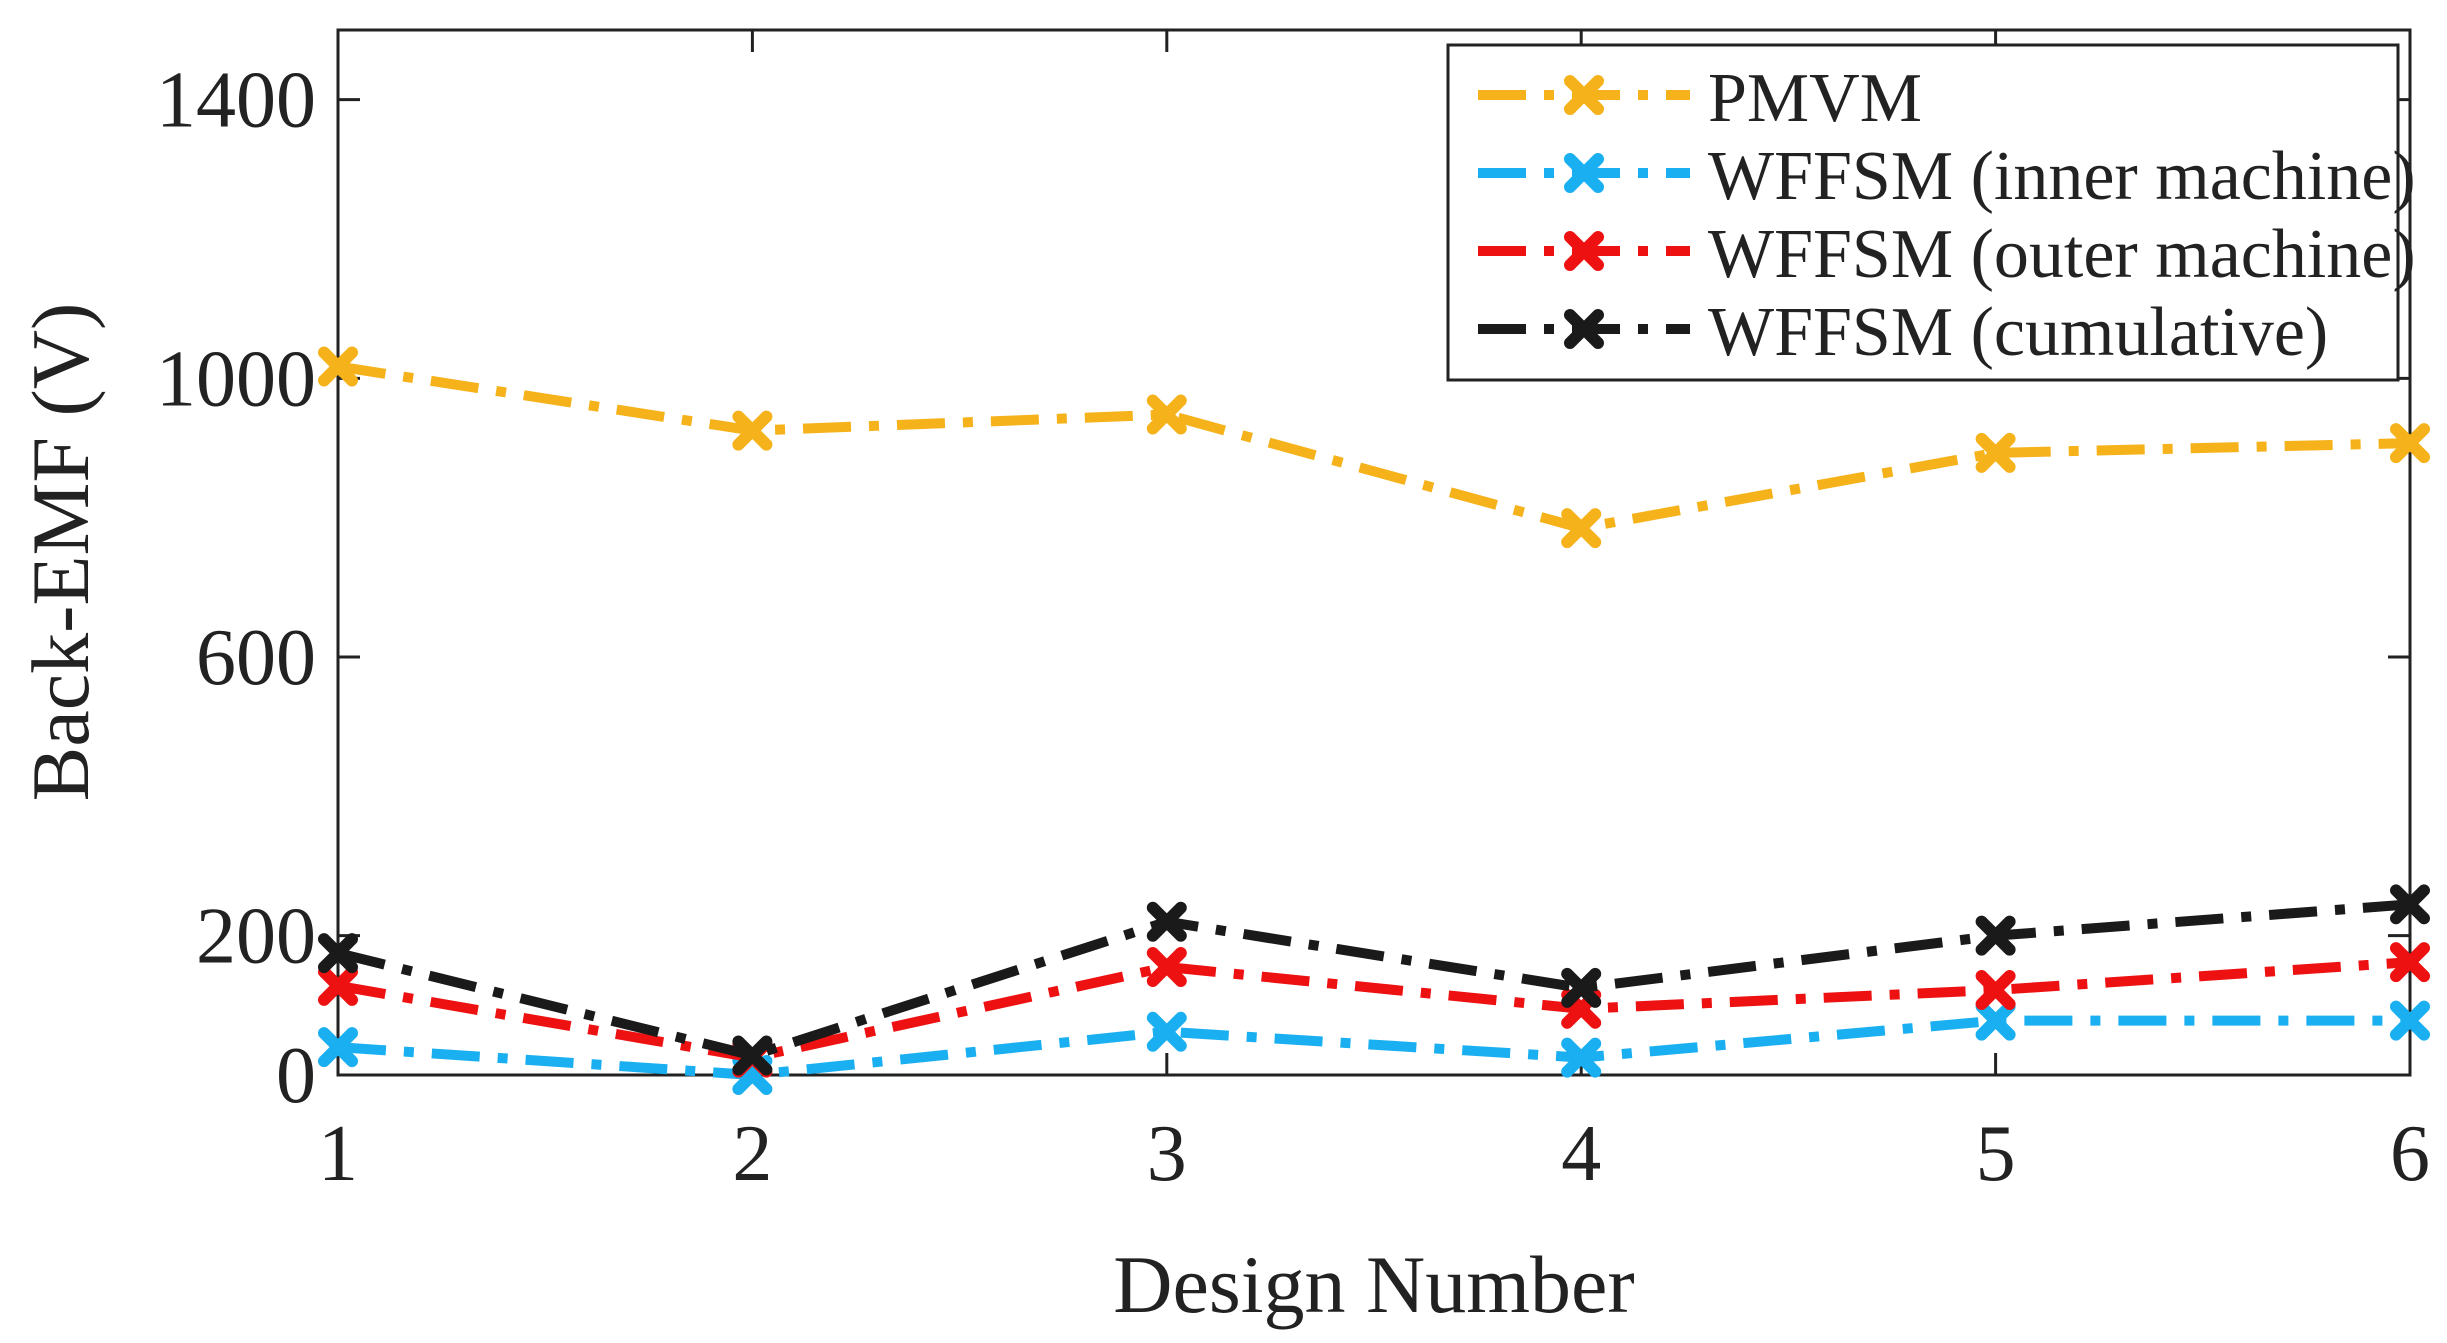 The height and width of the screenshot is (1343, 2447). I want to click on legend-entry: WFFSM (outer machine), so click(1947, 254).